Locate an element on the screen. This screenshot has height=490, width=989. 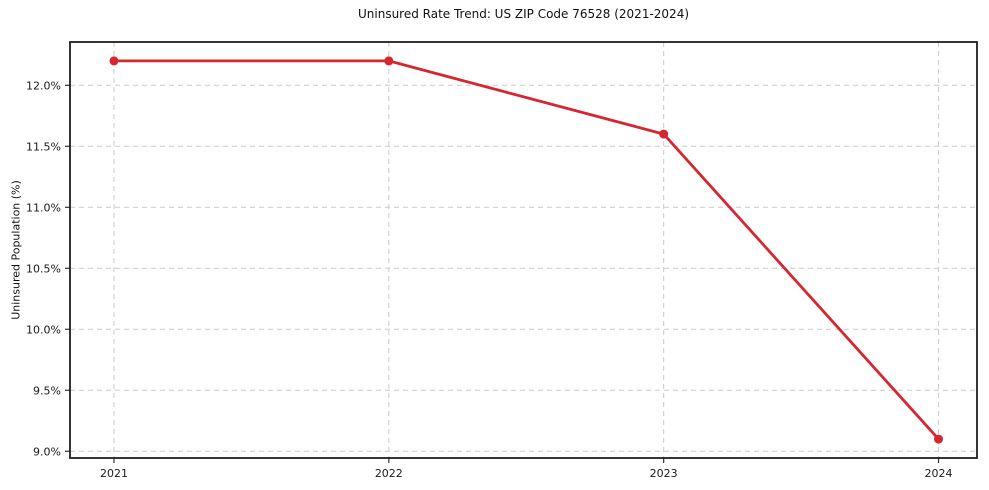
data-point-2023 is located at coordinates (664, 134).